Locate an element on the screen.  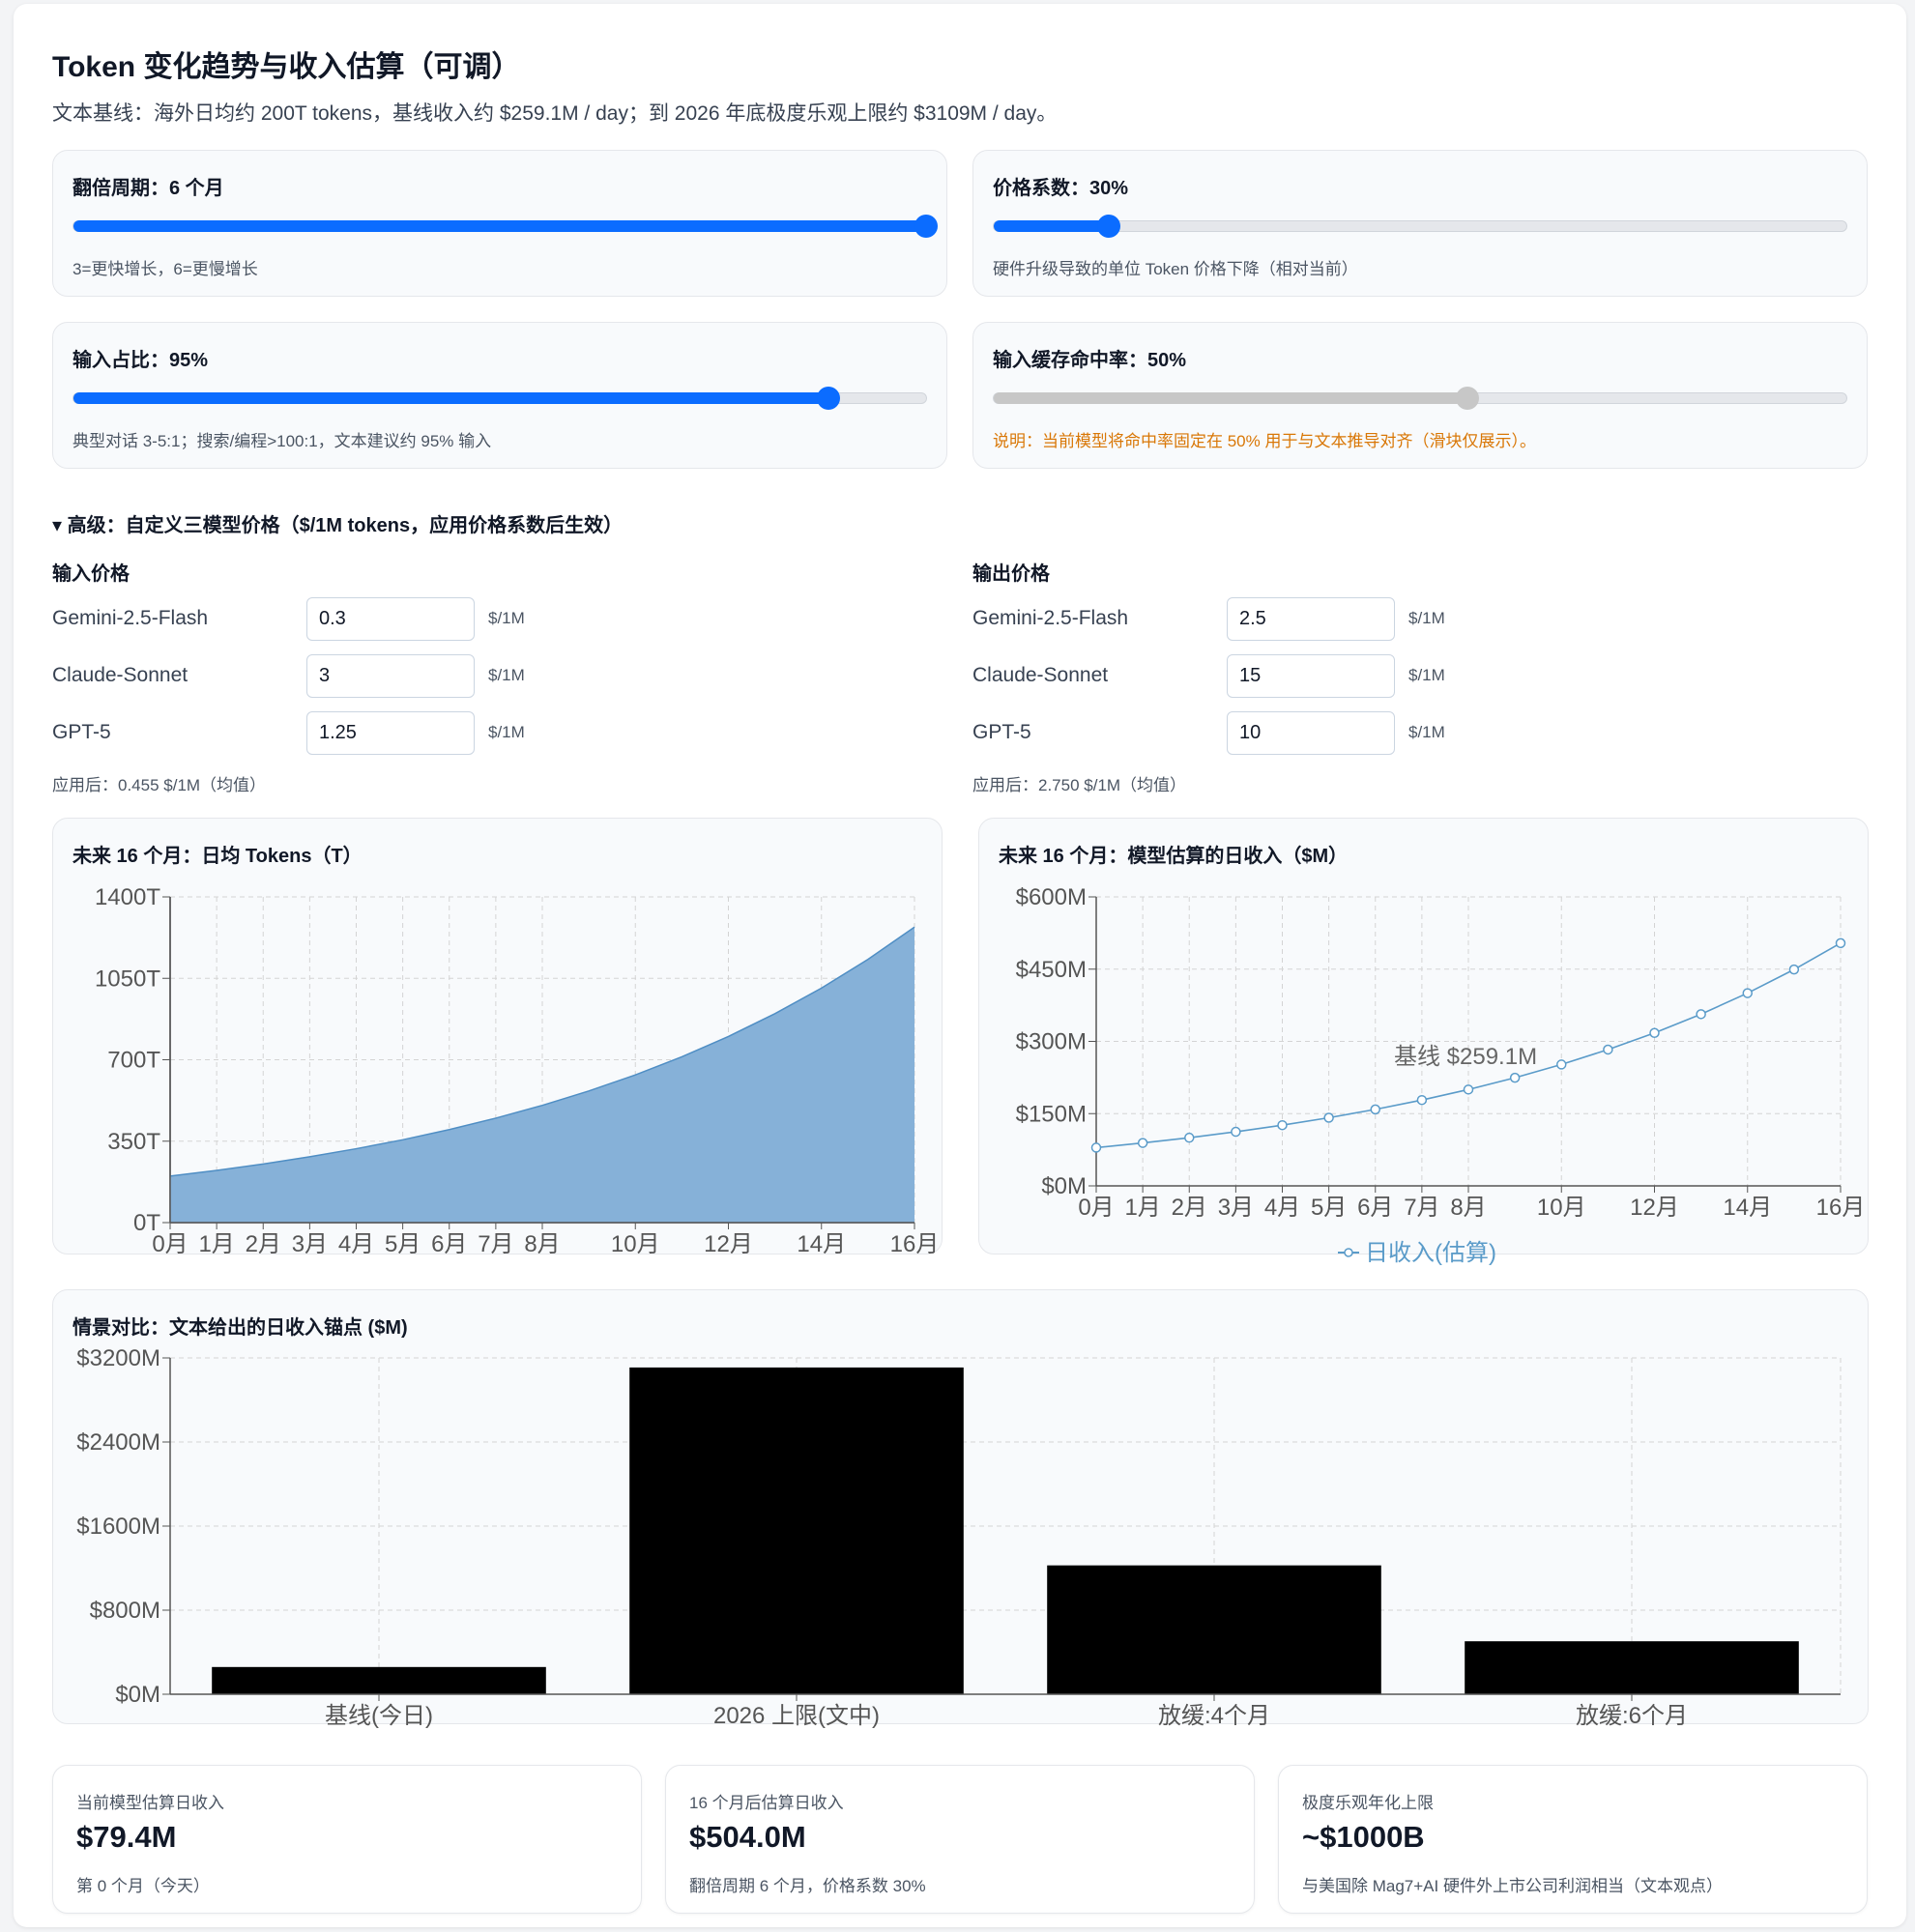
stat-sub: 与美国除 Mag7+AI 硬件外上市公司利润相当（文本观点） is located at coordinates (1512, 1886).